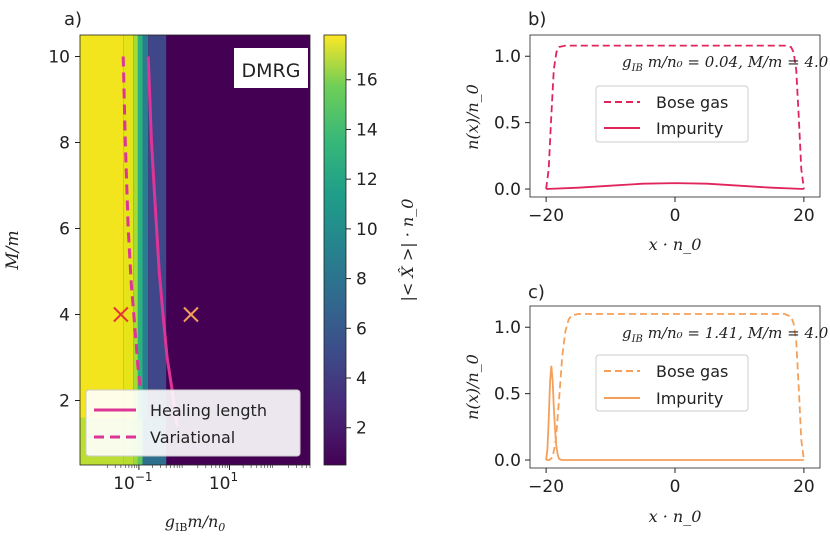  What do you see at coordinates (335, 250) in the screenshot?
I see `colorbar` at bounding box center [335, 250].